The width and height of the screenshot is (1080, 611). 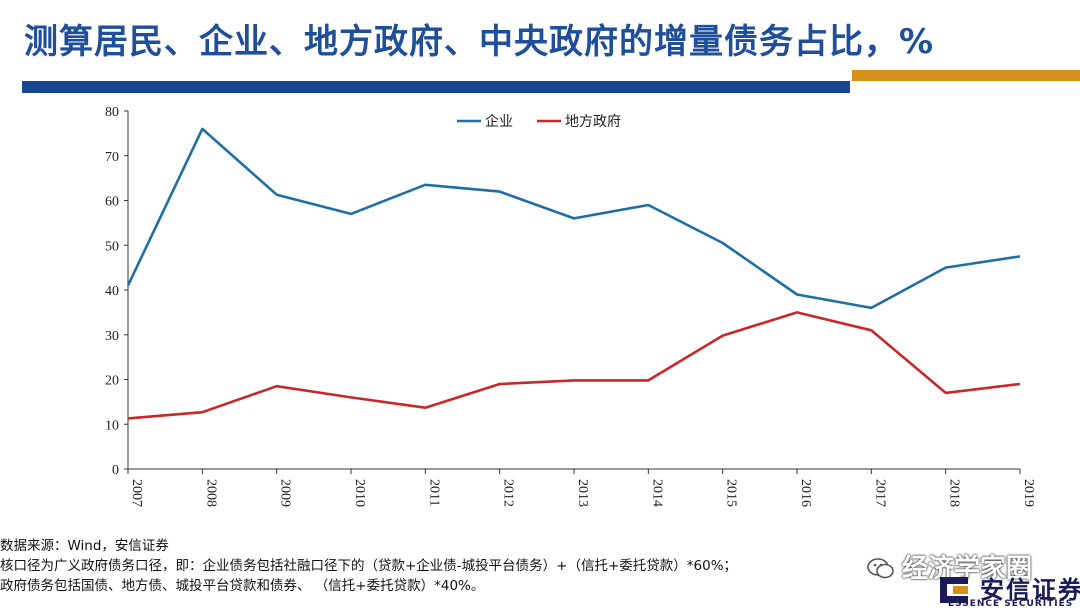 I want to click on y-tick-label: 40, so click(x=112, y=291).